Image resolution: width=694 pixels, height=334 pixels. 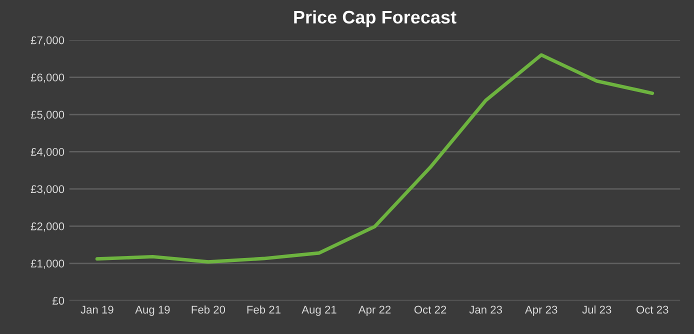 What do you see at coordinates (47, 264) in the screenshot?
I see `y-tick-label: £1,000` at bounding box center [47, 264].